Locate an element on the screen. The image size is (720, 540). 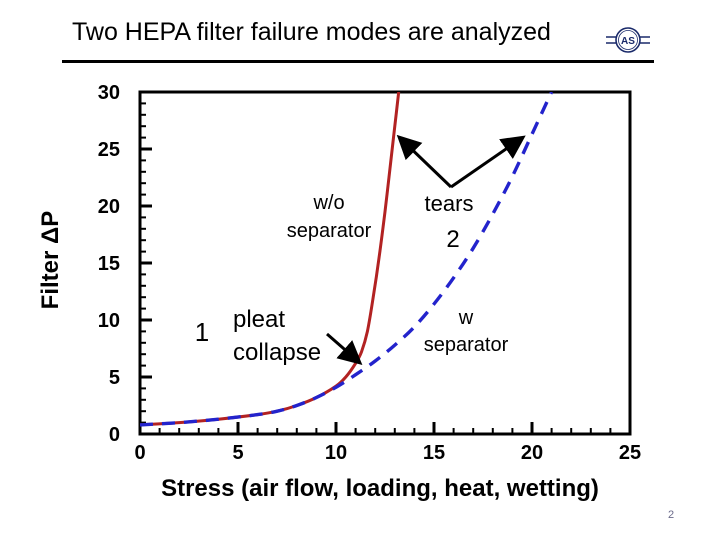
annotation-w-separator: w separator is located at coordinates (466, 331).